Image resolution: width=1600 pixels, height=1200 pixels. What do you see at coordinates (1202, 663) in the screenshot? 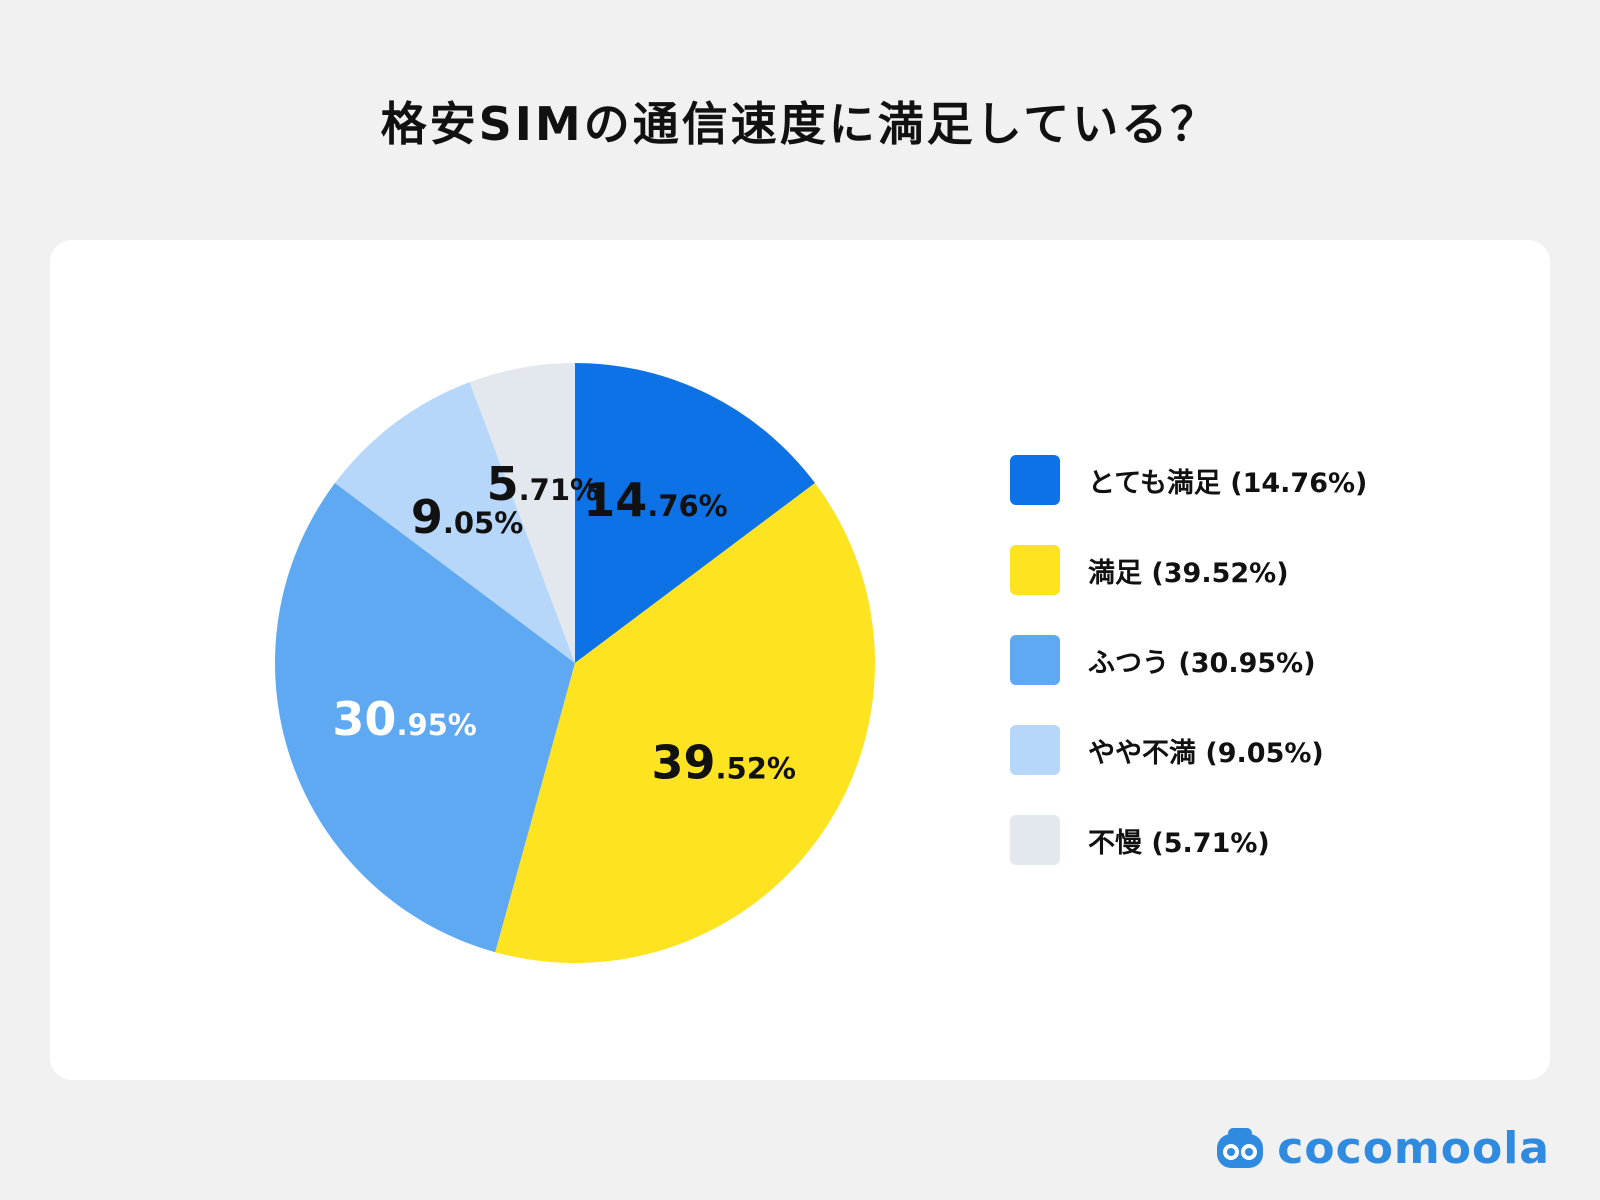
I see `legend-label-2: ふつう (30.95%)` at bounding box center [1202, 663].